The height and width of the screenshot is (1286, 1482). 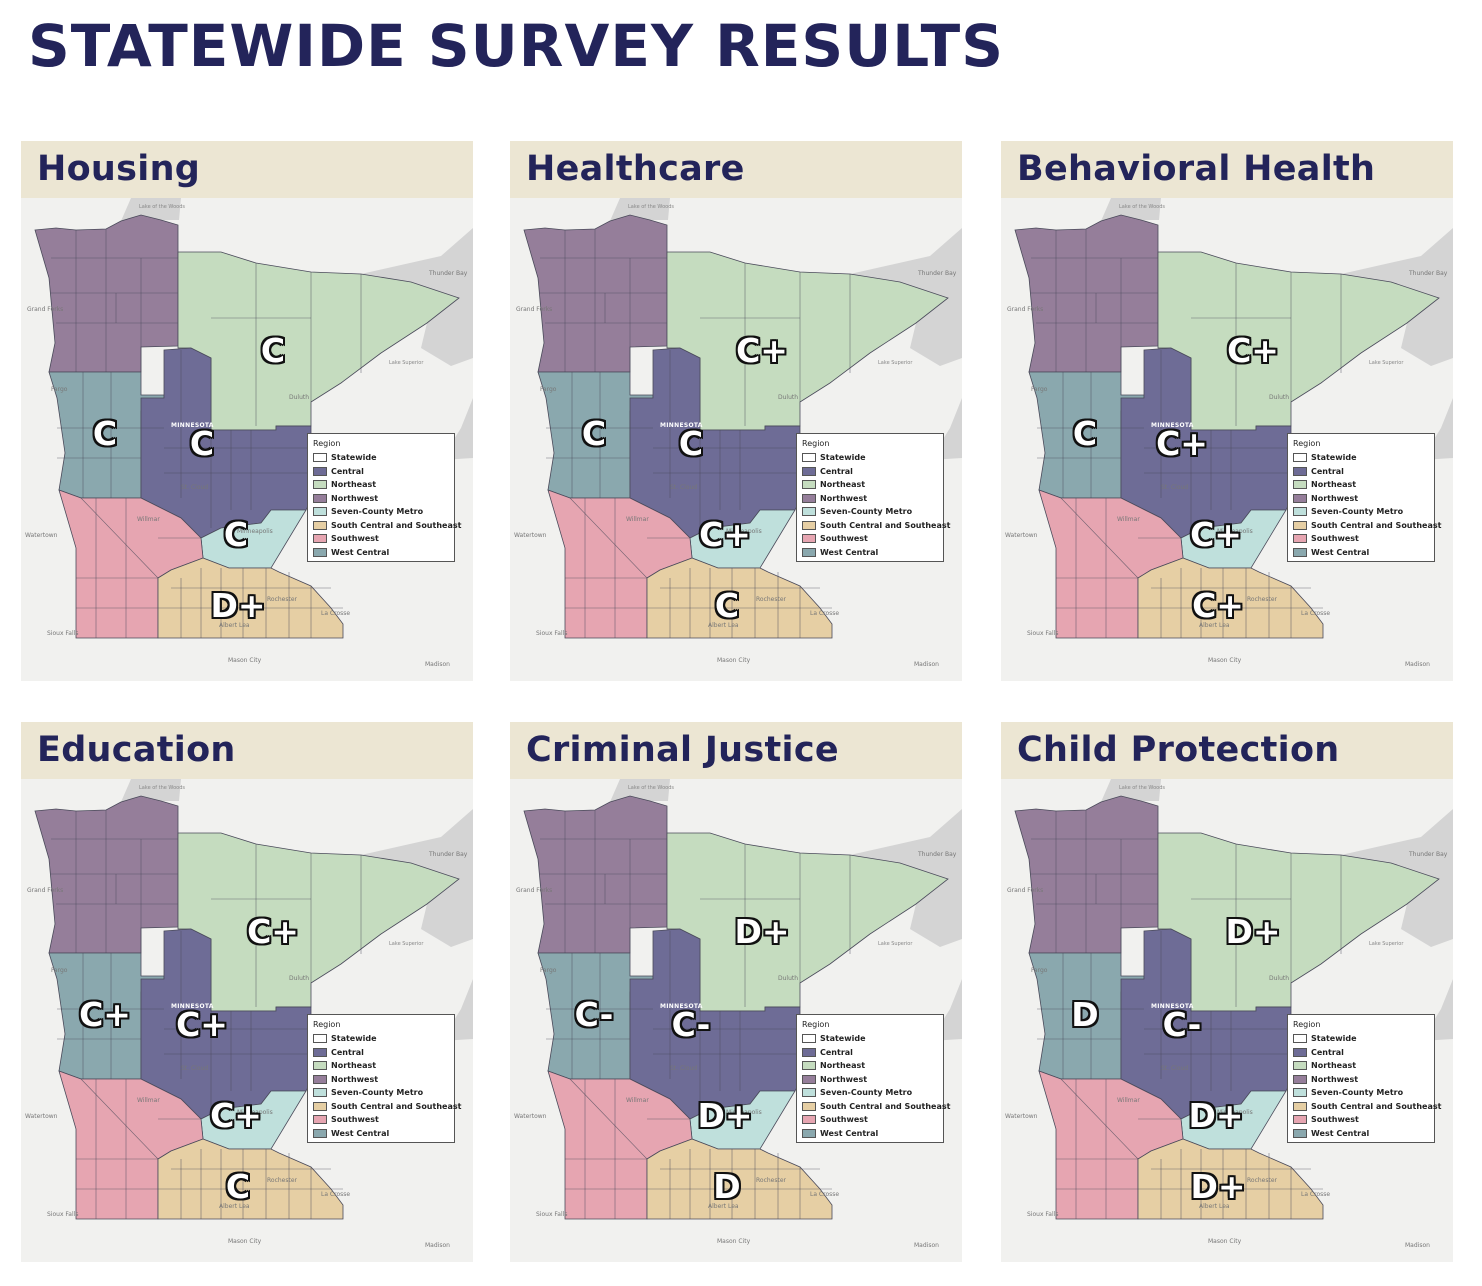 I want to click on panel-title: Healthcare, so click(x=736, y=169).